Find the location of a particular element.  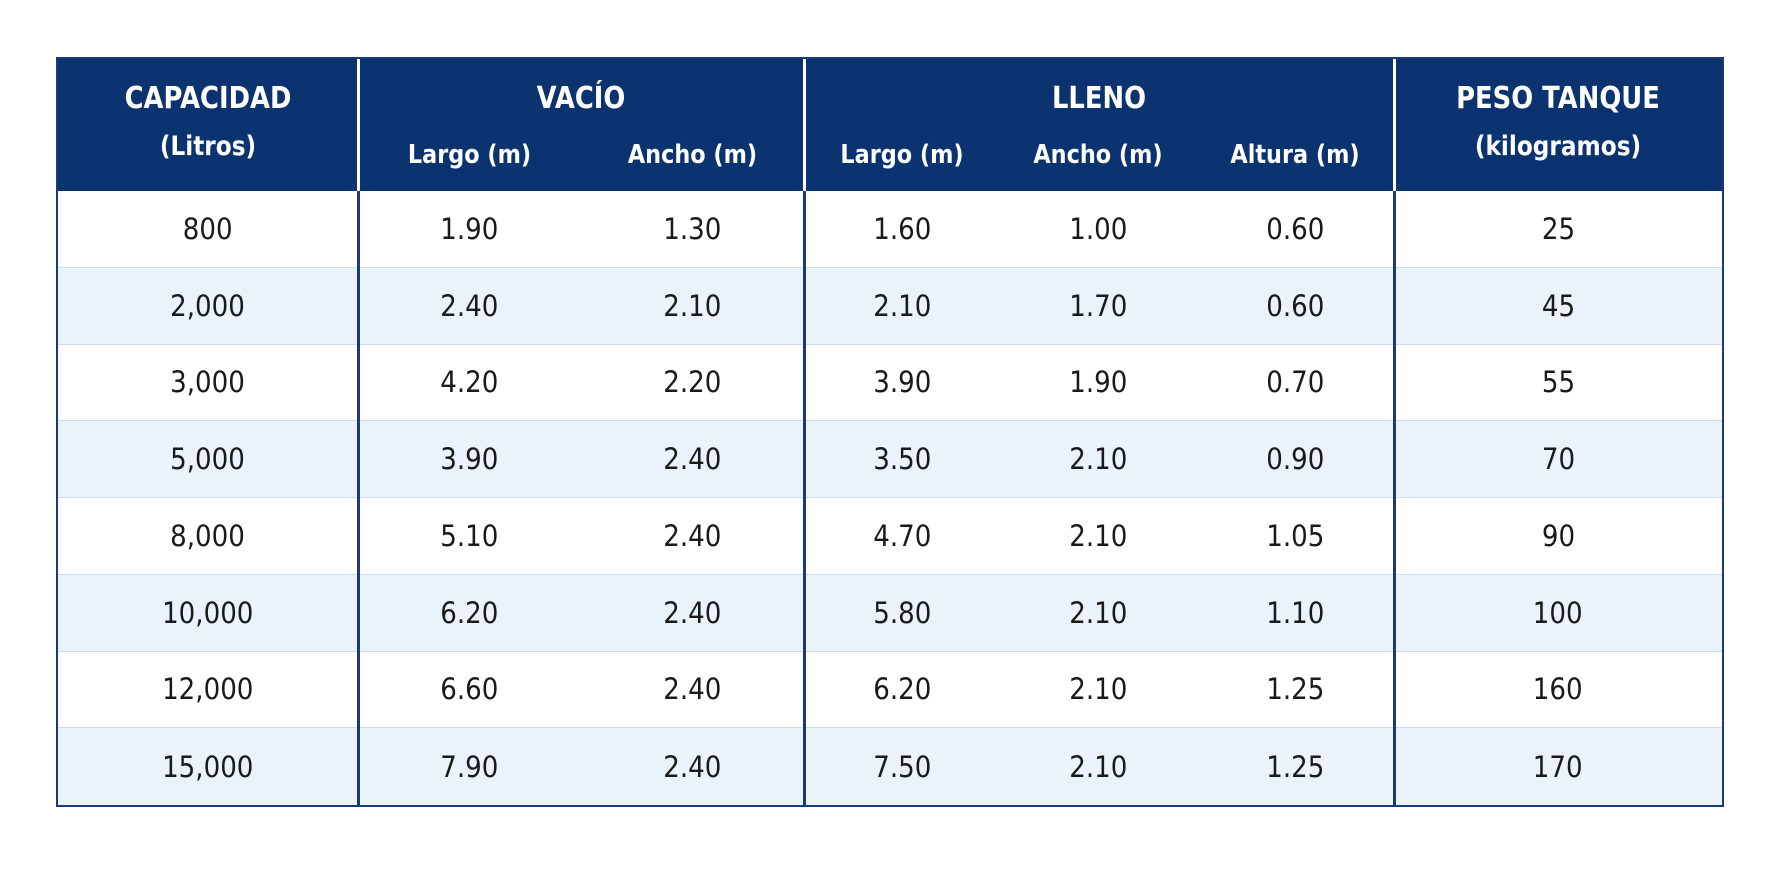

cell-value: 1.60 is located at coordinates (902, 228).